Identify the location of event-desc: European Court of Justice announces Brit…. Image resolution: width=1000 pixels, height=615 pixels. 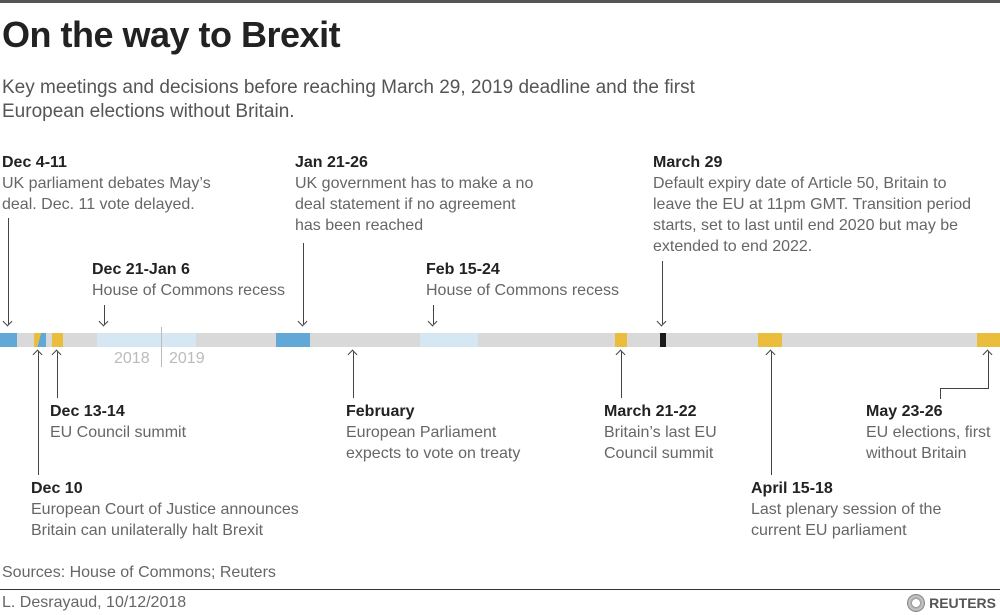
(165, 520).